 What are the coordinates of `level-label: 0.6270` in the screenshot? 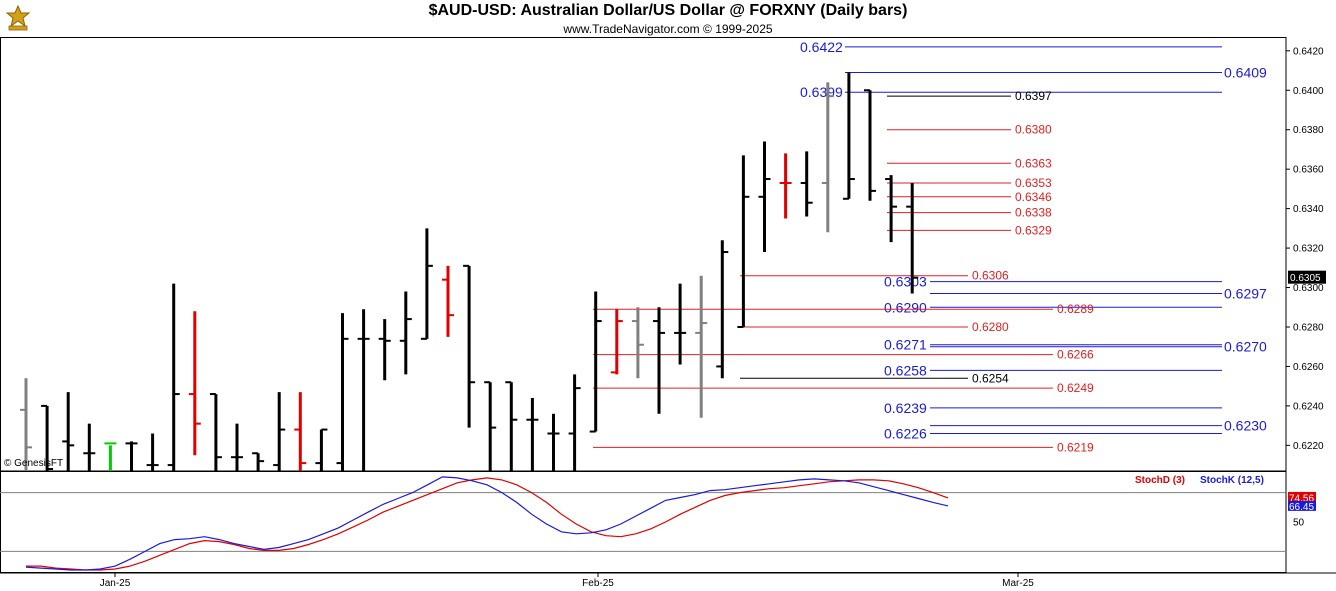 It's located at (1245, 347).